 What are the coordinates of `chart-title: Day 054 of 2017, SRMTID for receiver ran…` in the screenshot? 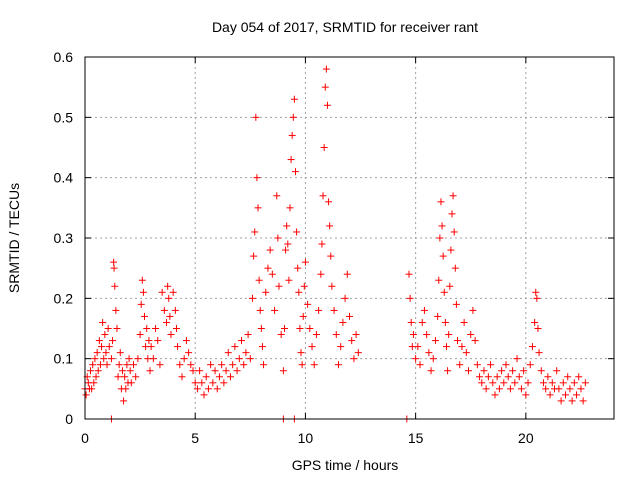 It's located at (345, 27).